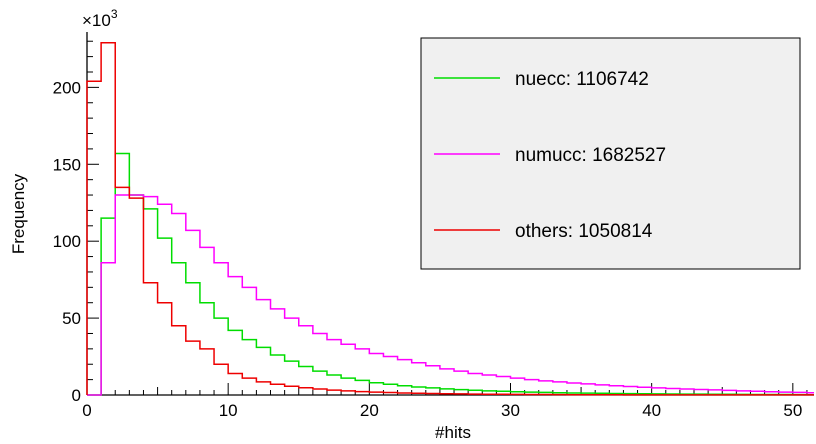  I want to click on y-multiplier-label: ×10³, so click(100, 18).